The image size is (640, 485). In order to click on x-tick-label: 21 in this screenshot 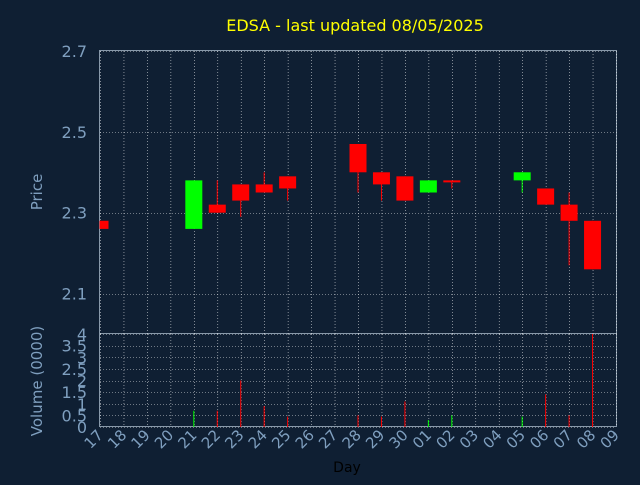, I will do `click(187, 439)`.